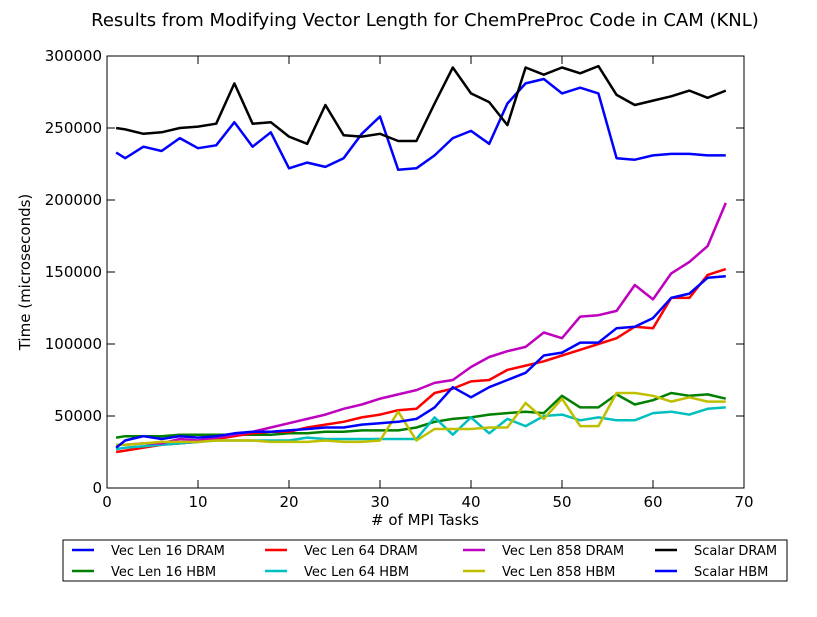  Describe the element at coordinates (356, 572) in the screenshot. I see `legend-label: Vec Len 64 HBM` at that location.